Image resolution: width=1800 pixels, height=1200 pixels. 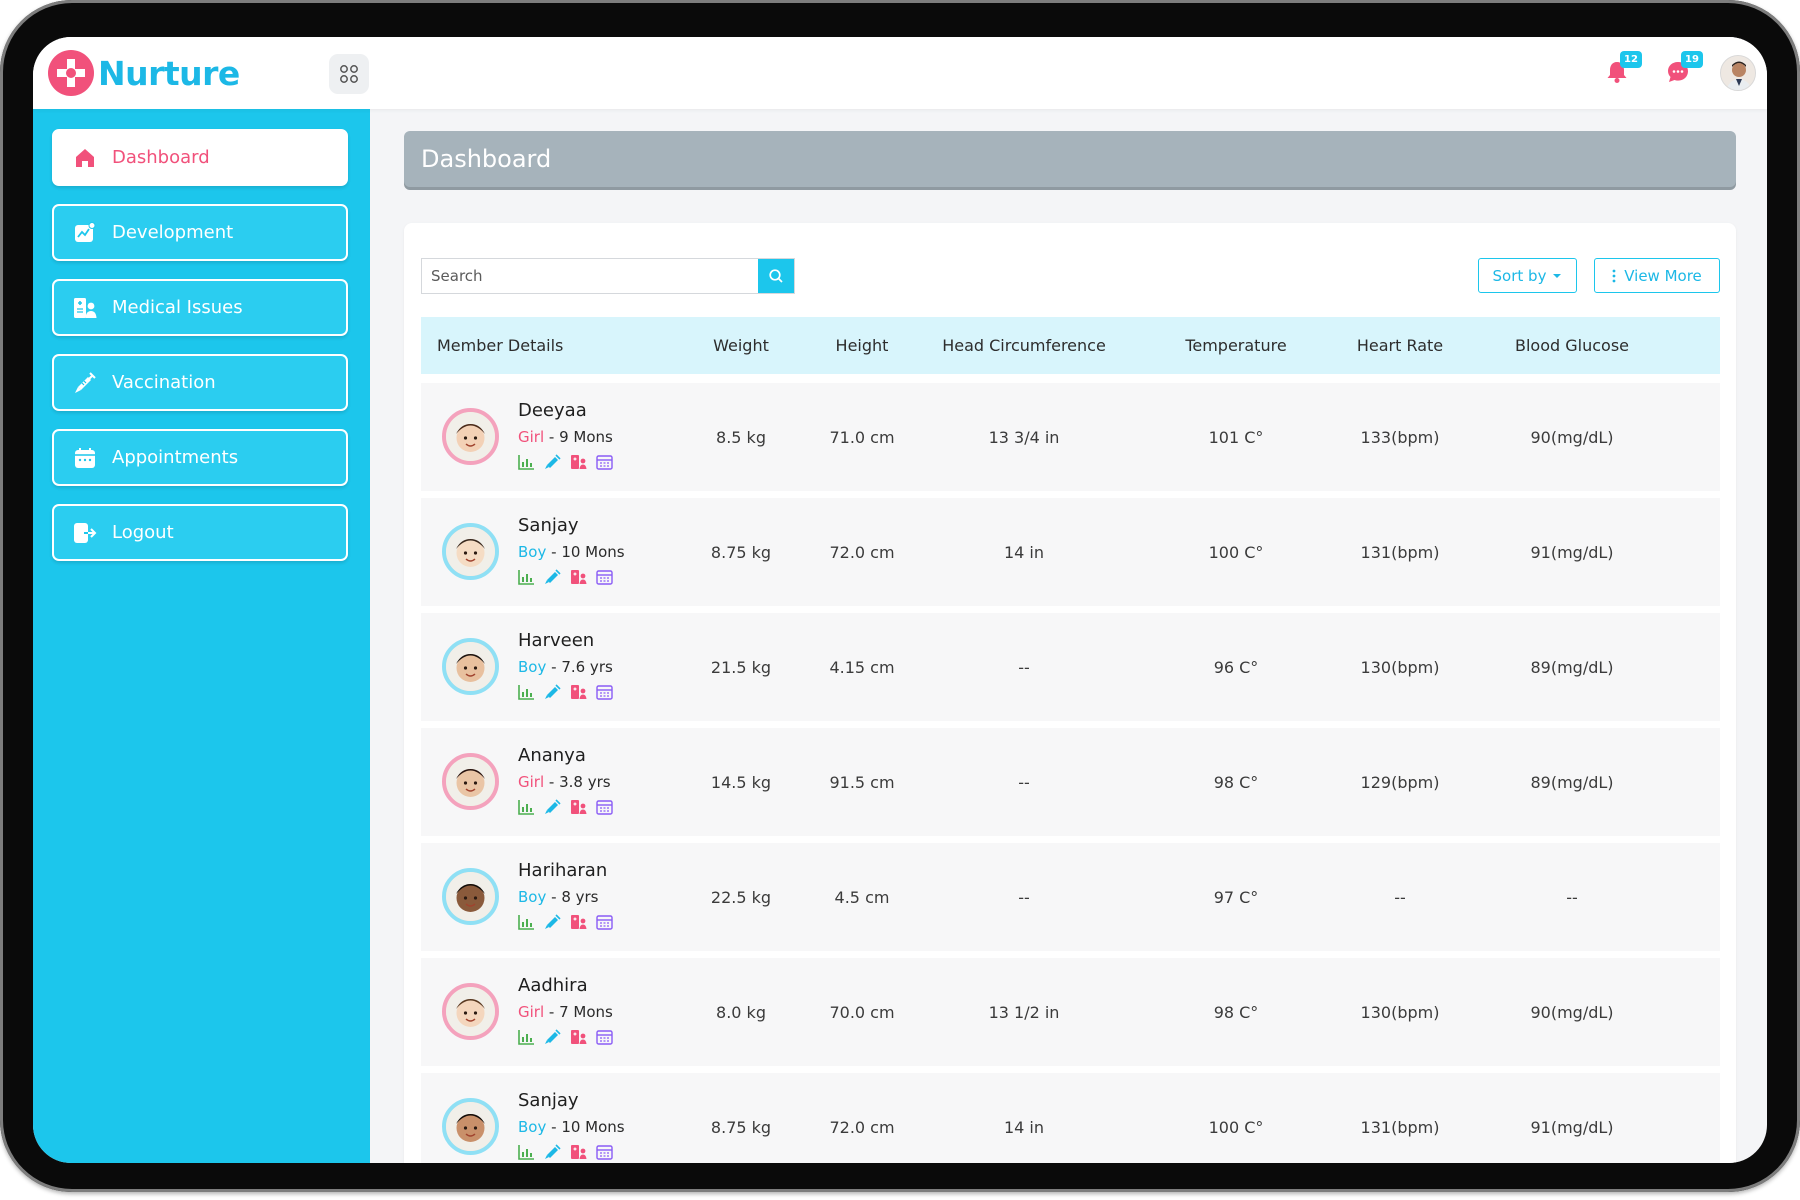 I want to click on member-age: 7.6 yrs, so click(x=587, y=667).